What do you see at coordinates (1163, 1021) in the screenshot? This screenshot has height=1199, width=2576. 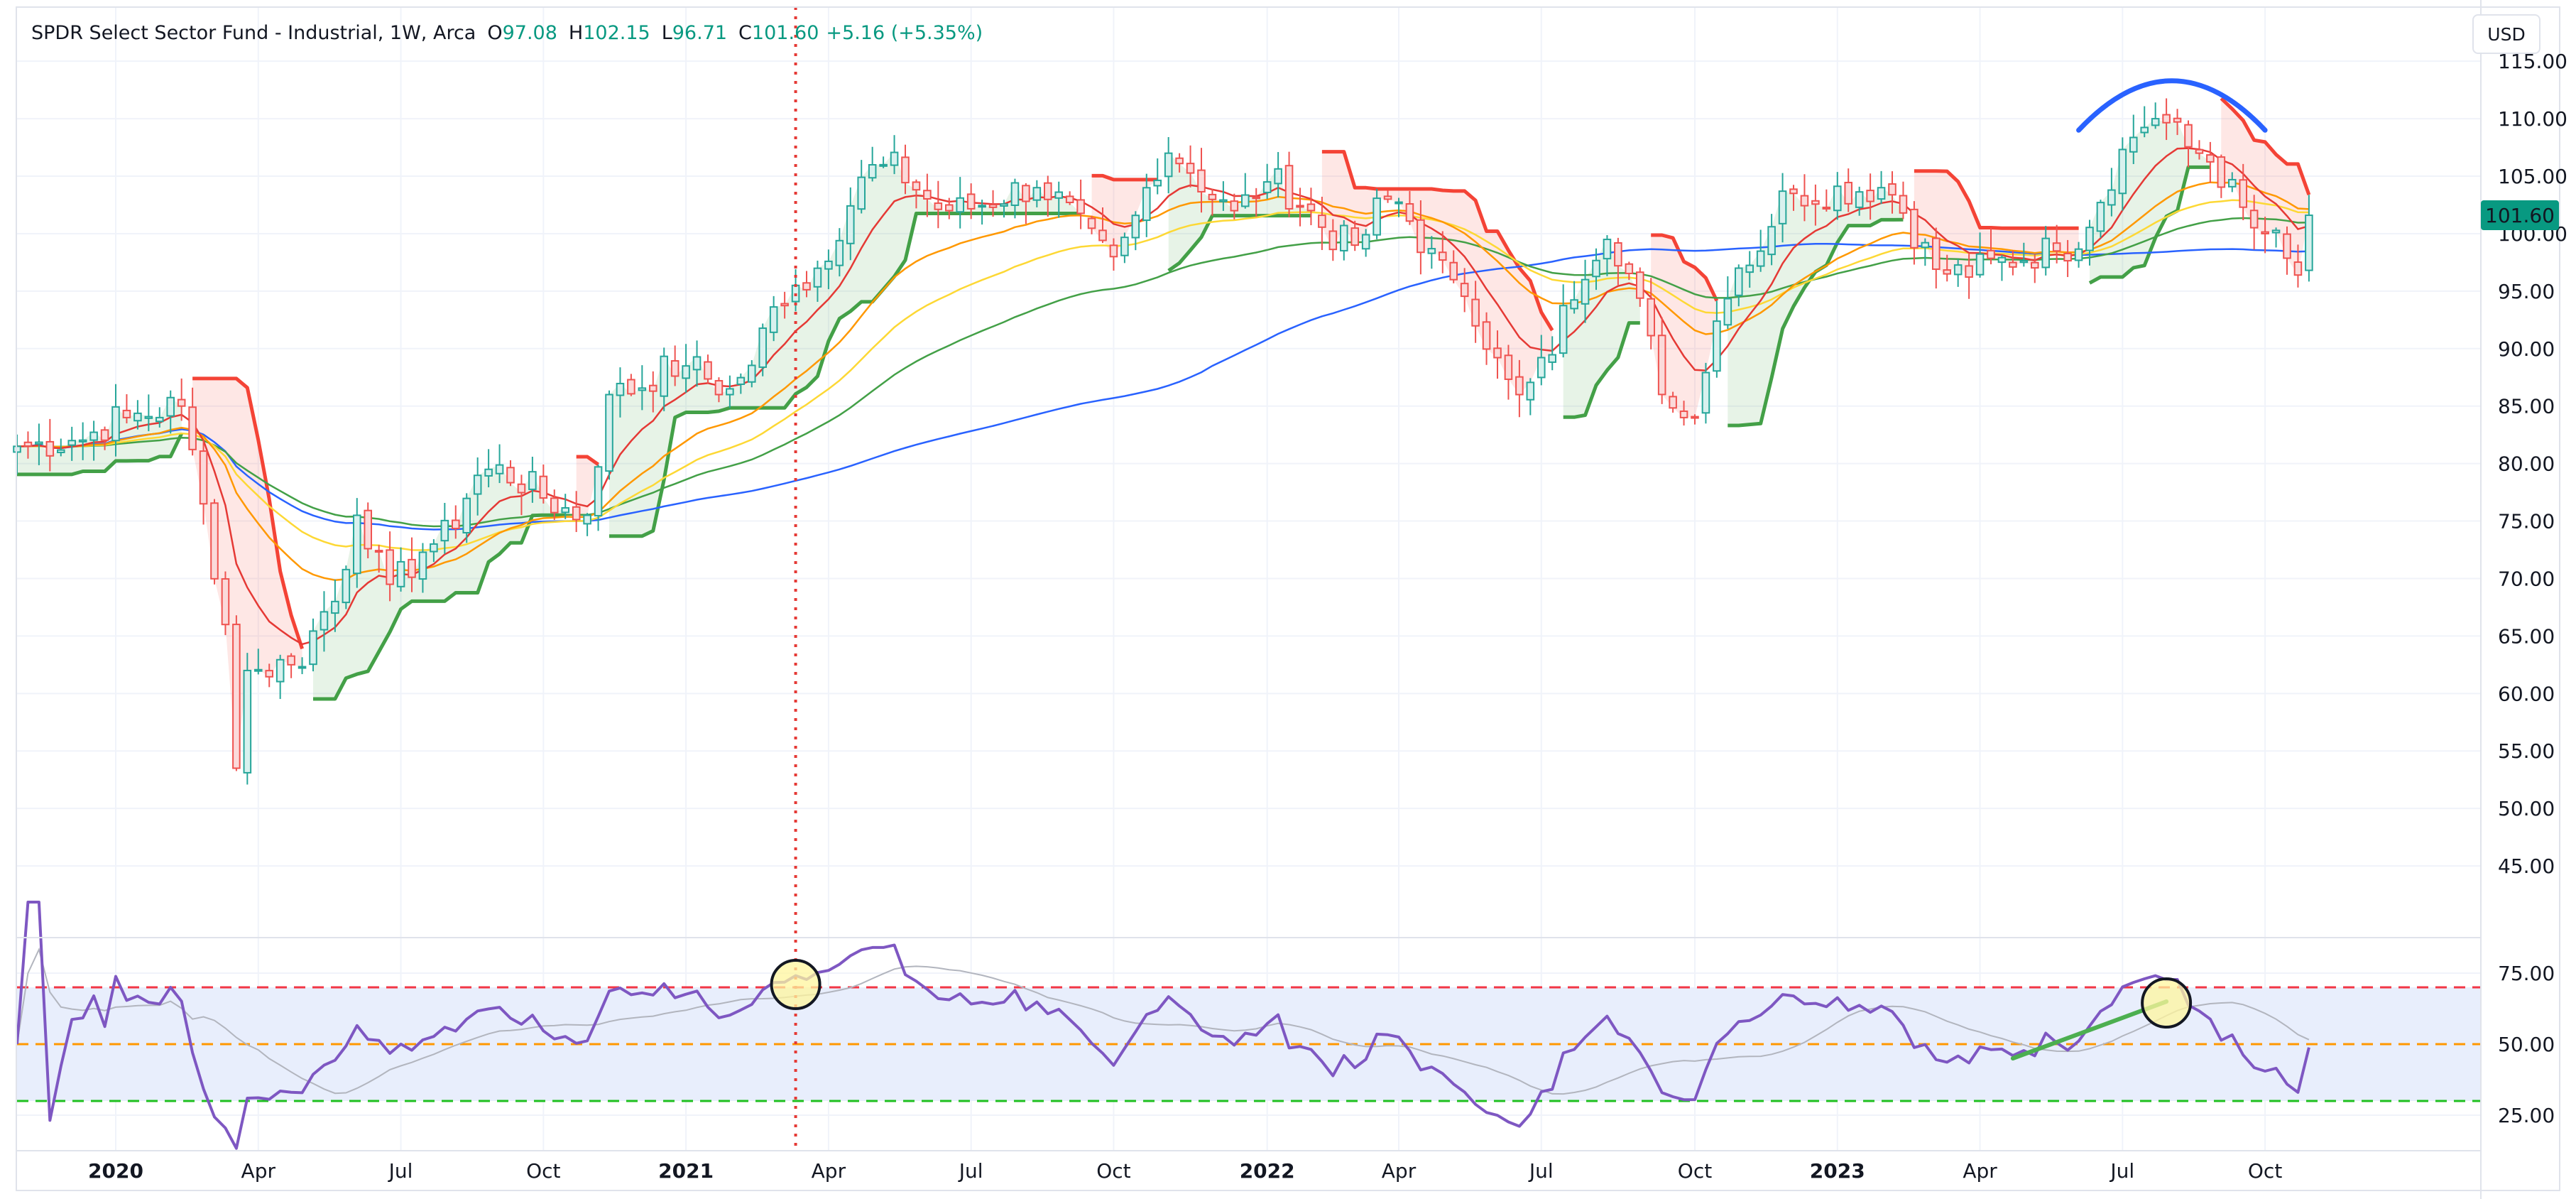 I see `rsi-ma-line` at bounding box center [1163, 1021].